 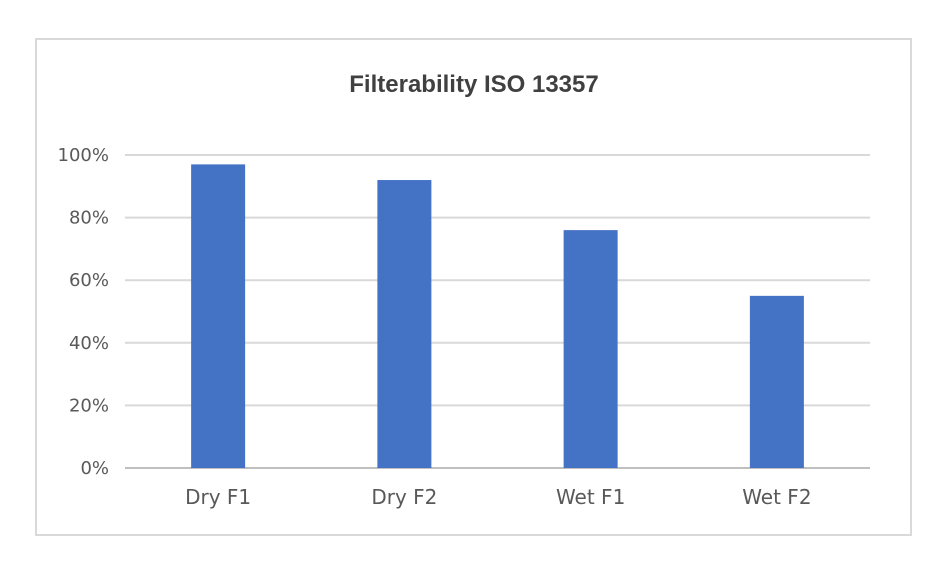 What do you see at coordinates (89, 218) in the screenshot?
I see `y-tick-label: 80%` at bounding box center [89, 218].